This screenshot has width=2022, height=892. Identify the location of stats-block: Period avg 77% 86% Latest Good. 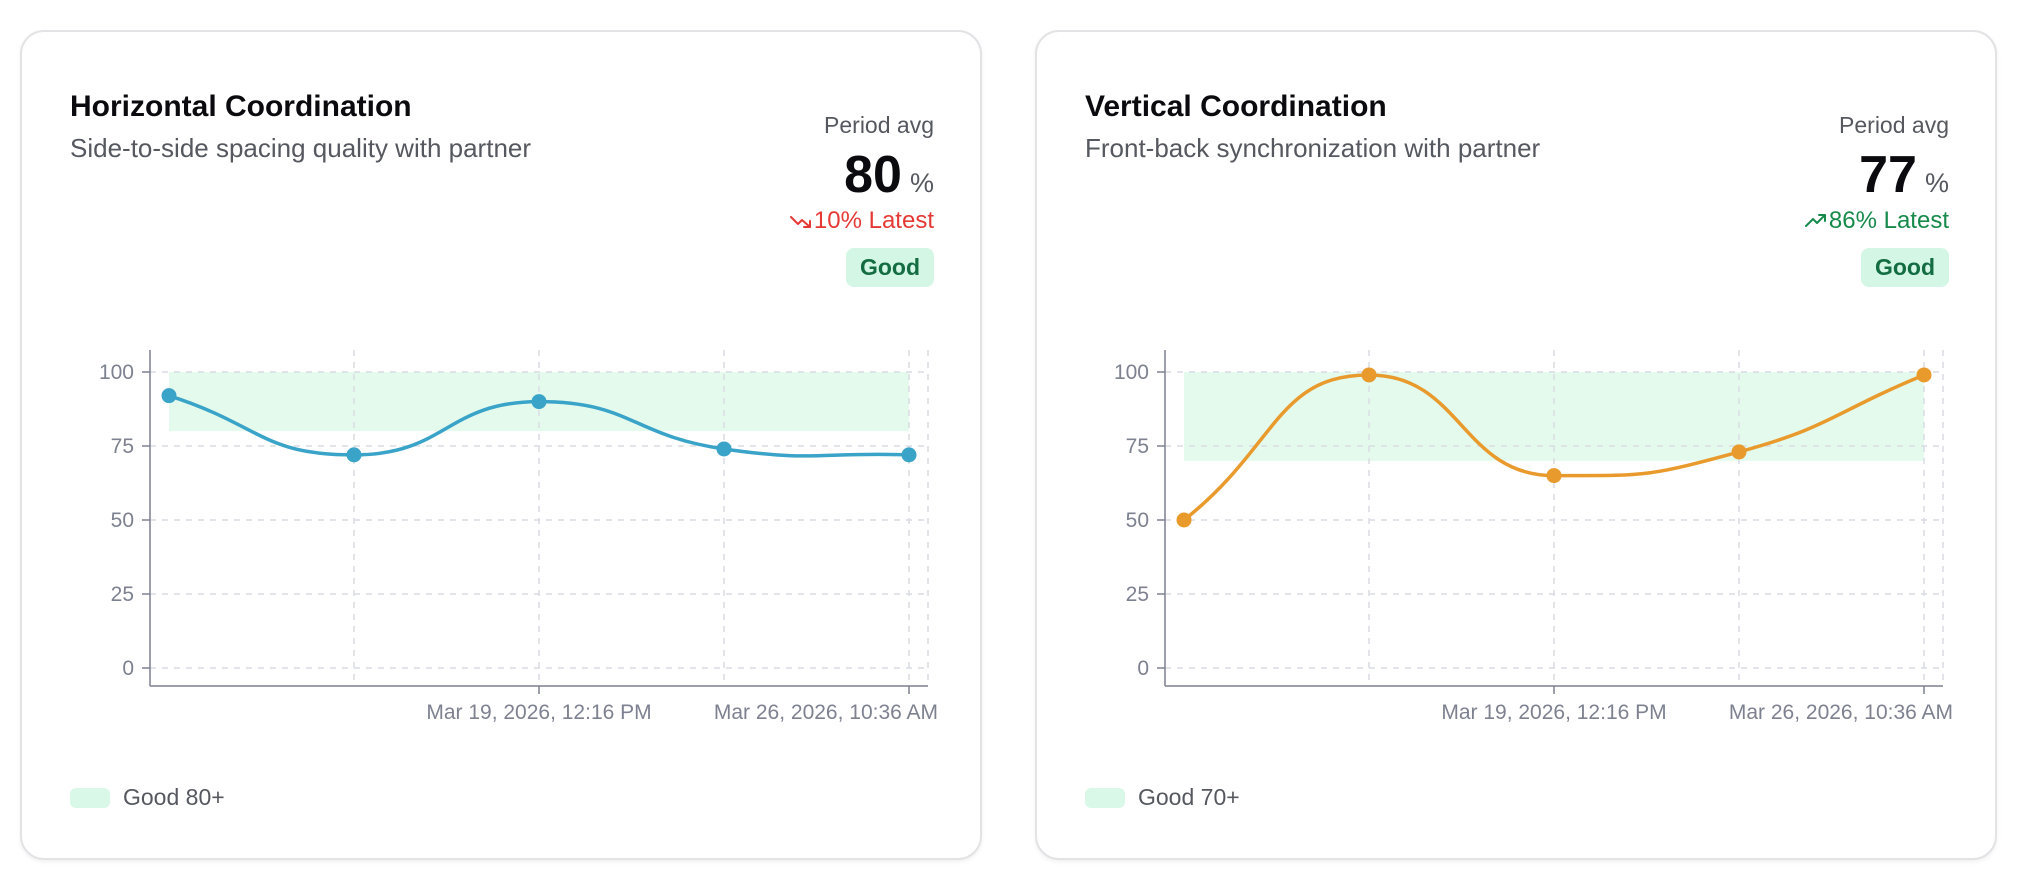
(1876, 184).